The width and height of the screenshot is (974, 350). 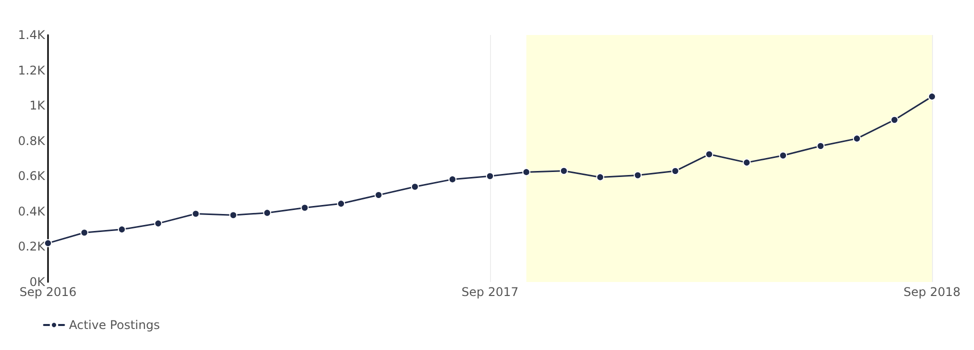 I want to click on y-tick-label: 1.4K, so click(x=32, y=35).